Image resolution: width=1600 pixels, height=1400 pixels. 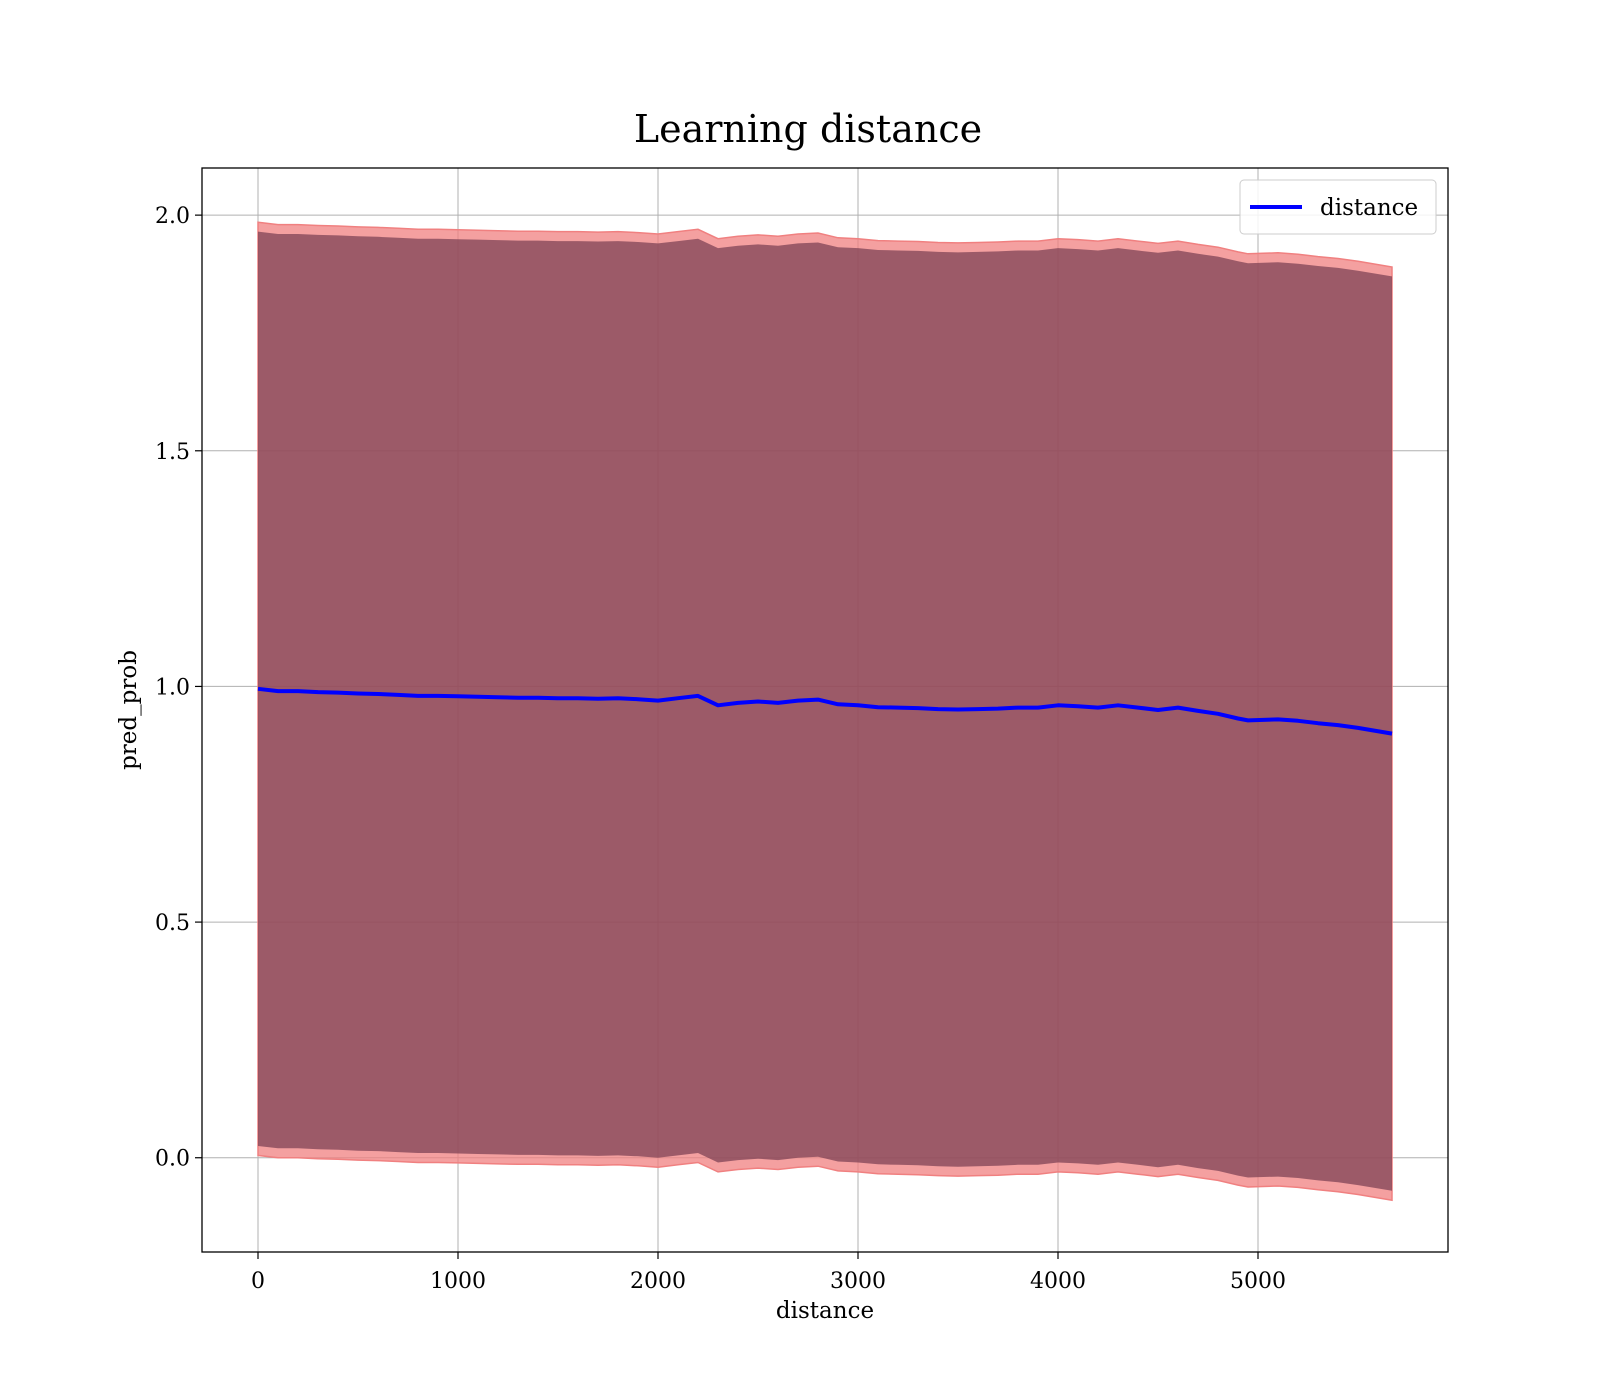 I want to click on x-tick-label: 4000, so click(x=1058, y=1281).